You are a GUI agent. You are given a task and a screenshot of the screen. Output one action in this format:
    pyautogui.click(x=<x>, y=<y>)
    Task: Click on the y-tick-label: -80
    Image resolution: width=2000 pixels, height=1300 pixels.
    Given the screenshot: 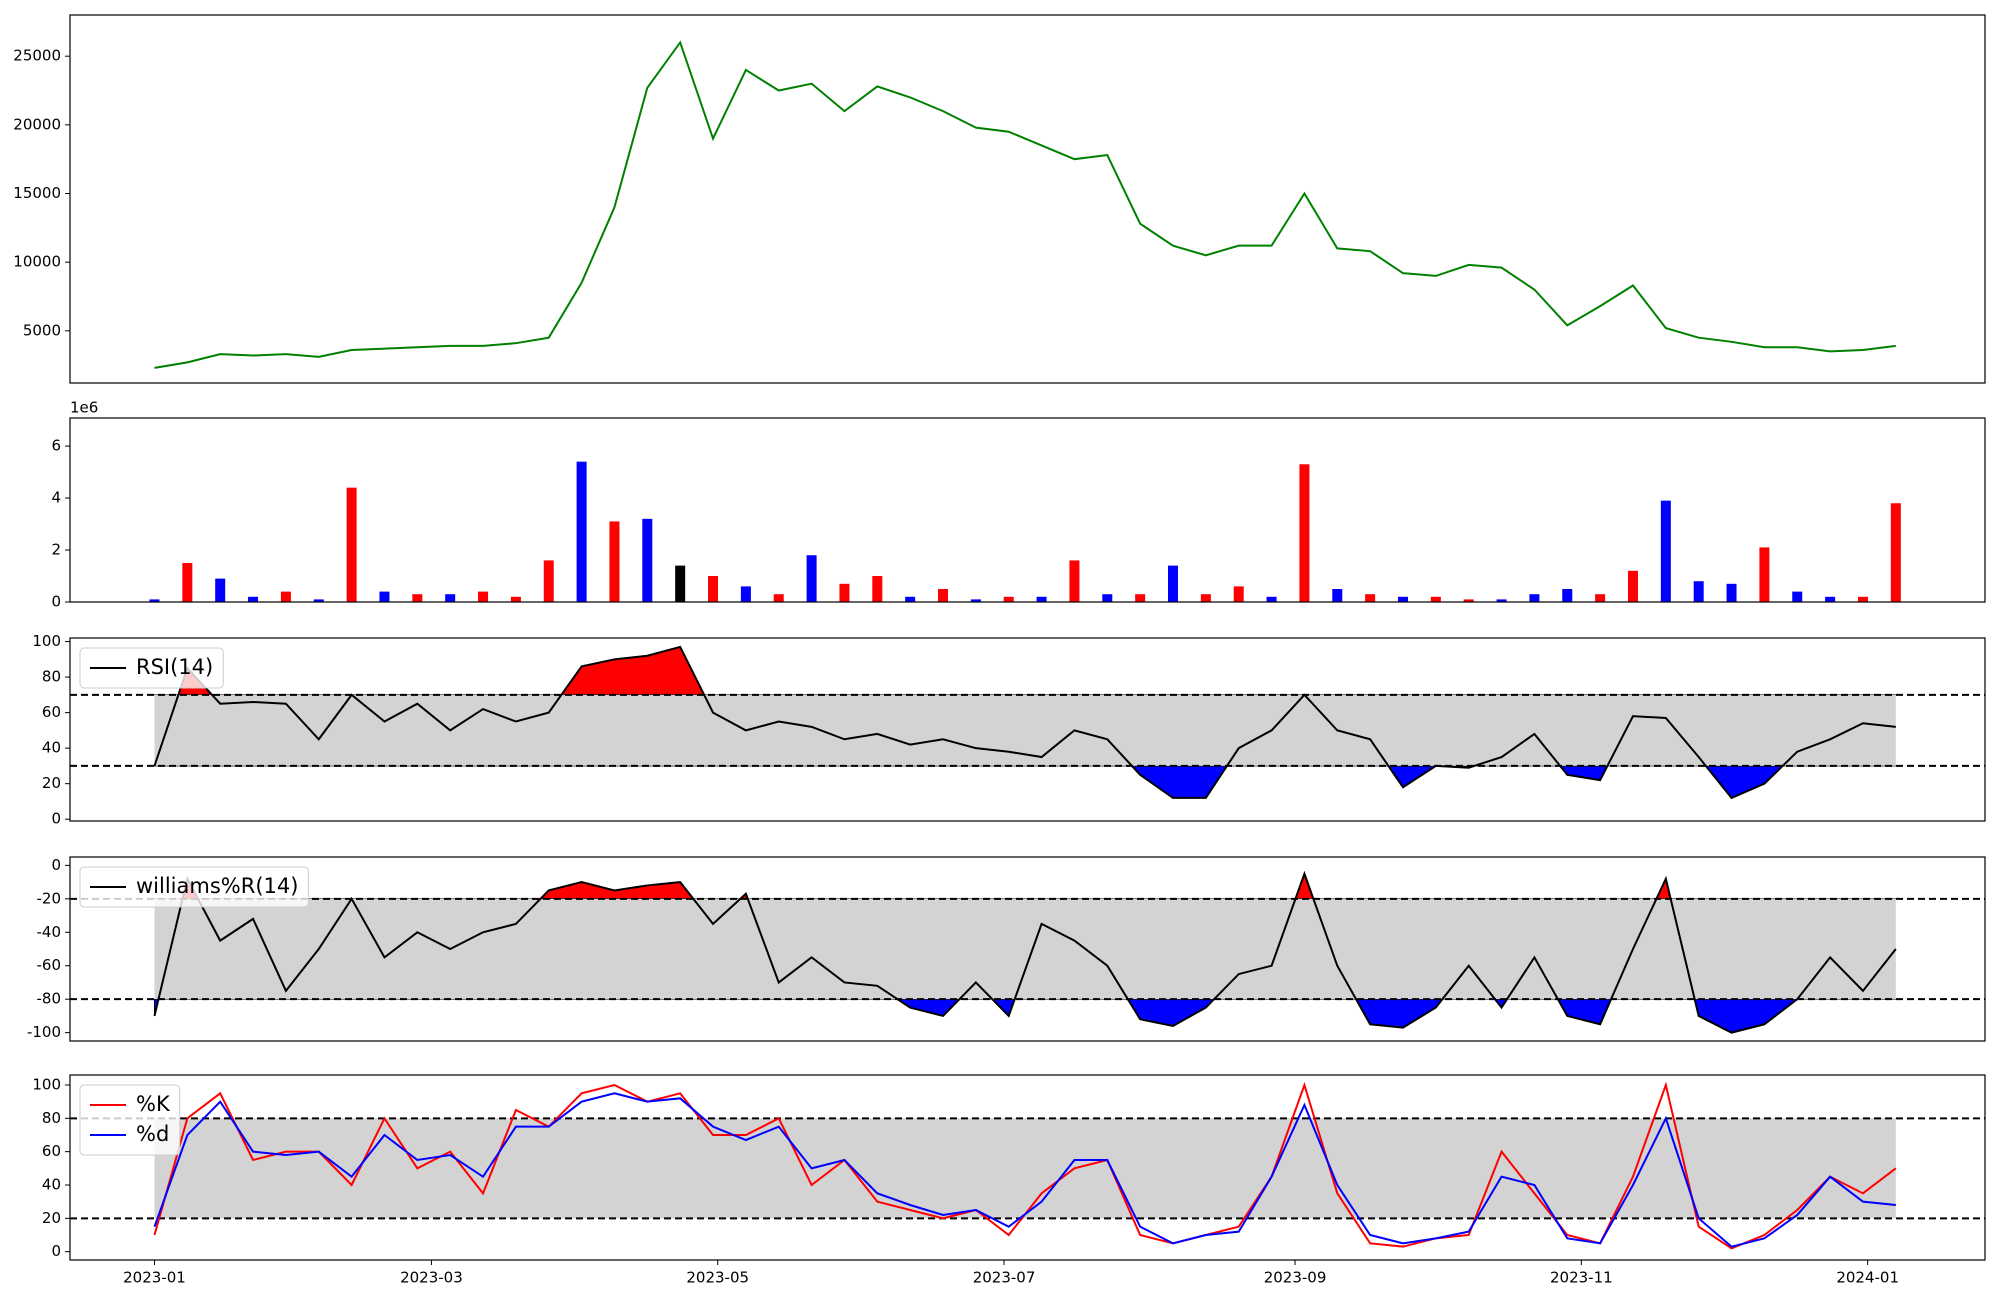 What is the action you would take?
    pyautogui.click(x=49, y=999)
    